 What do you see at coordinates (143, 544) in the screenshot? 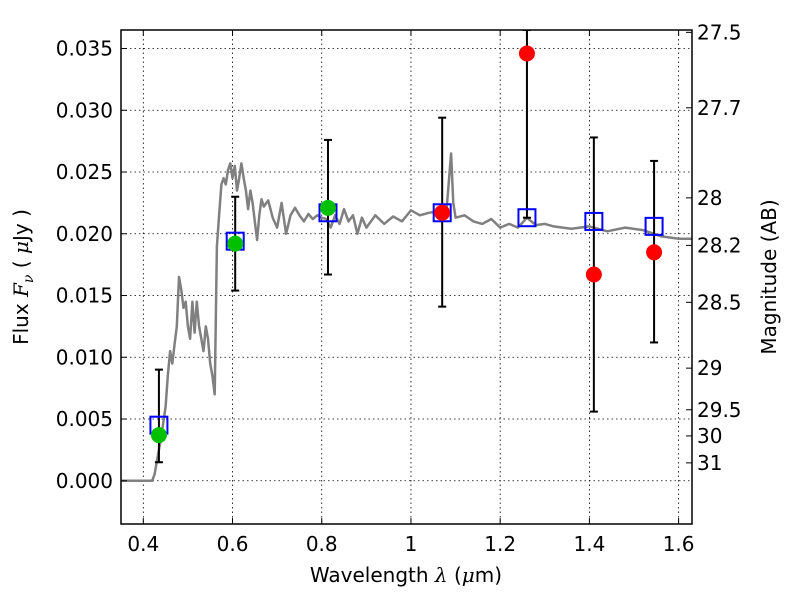
I see `x-tick-label: 0.4` at bounding box center [143, 544].